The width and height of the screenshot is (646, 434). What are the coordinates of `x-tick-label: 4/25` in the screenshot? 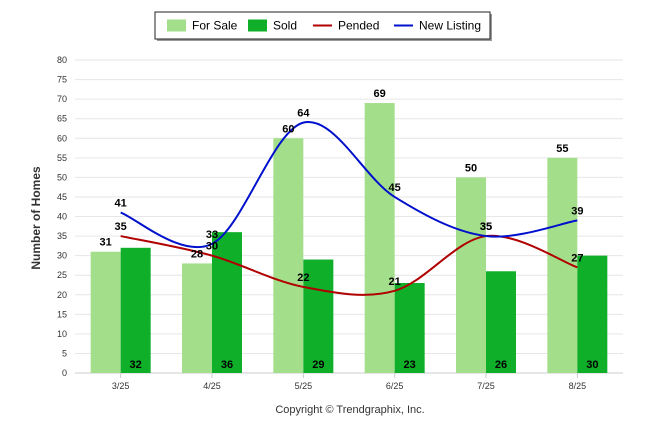 It's located at (212, 386).